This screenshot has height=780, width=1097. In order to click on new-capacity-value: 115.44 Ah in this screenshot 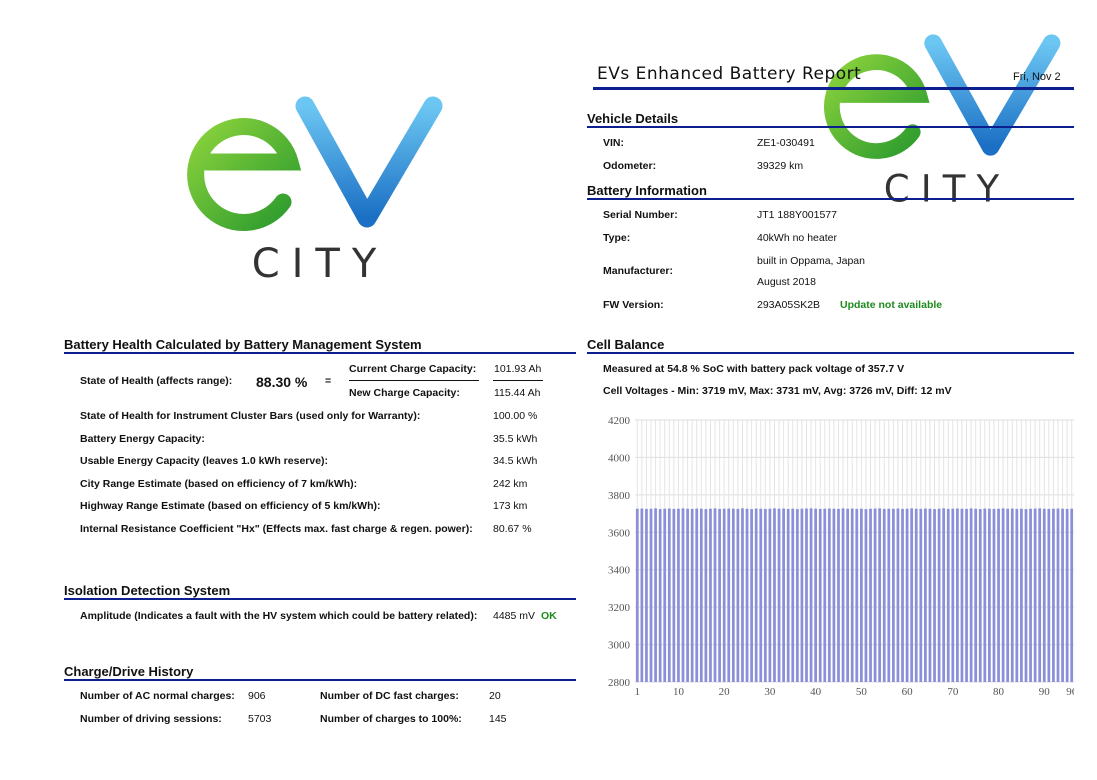, I will do `click(517, 393)`.